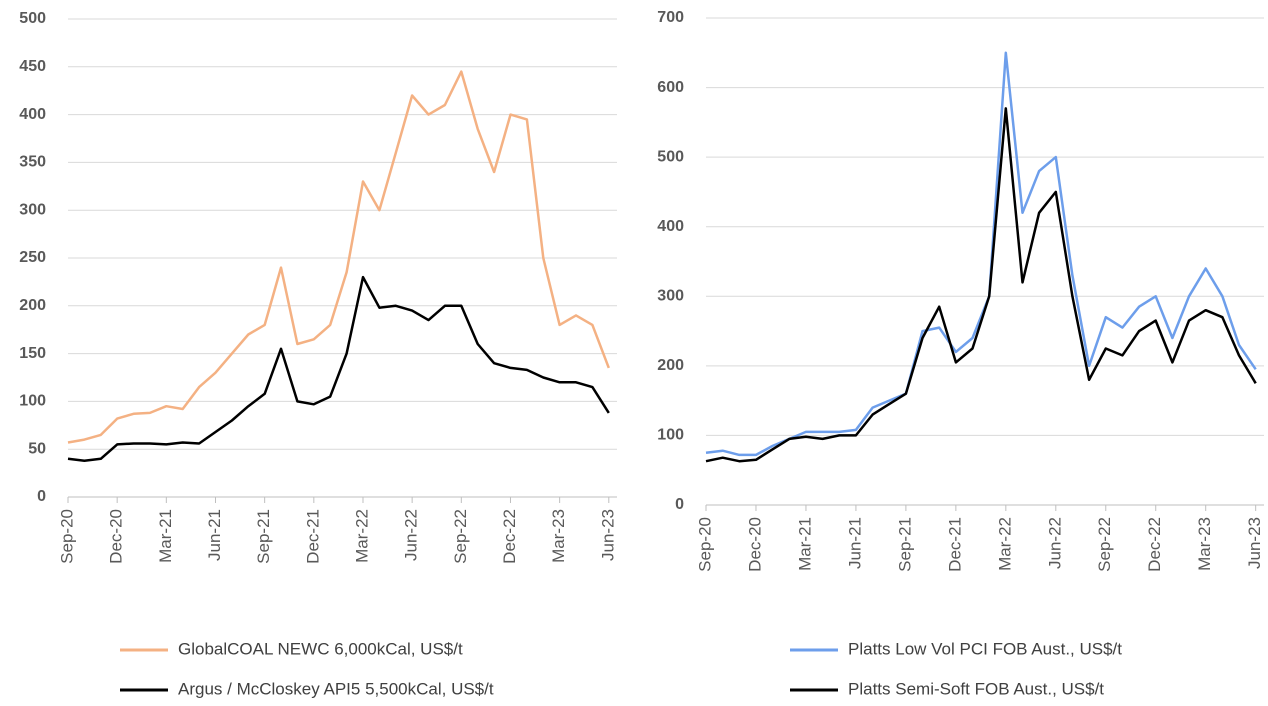 This screenshot has height=706, width=1268. Describe the element at coordinates (32, 353) in the screenshot. I see `y-tick-label: 150` at that location.